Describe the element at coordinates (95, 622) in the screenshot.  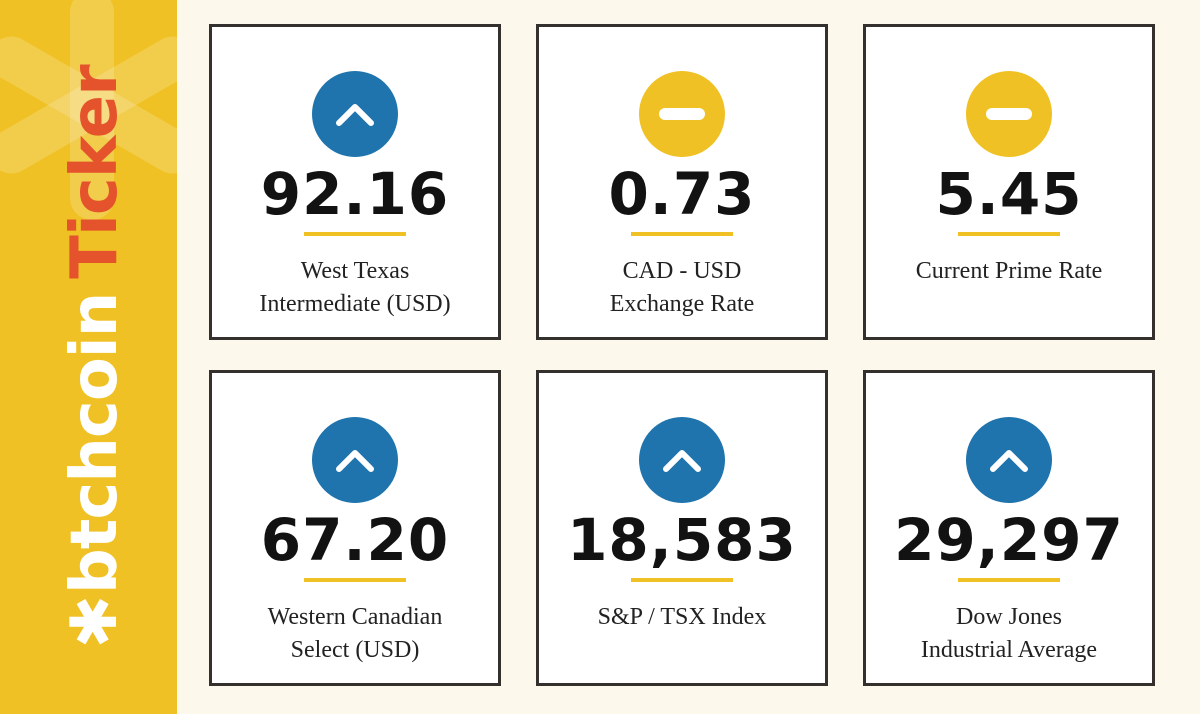
I see `logo-star-icon: ✱` at that location.